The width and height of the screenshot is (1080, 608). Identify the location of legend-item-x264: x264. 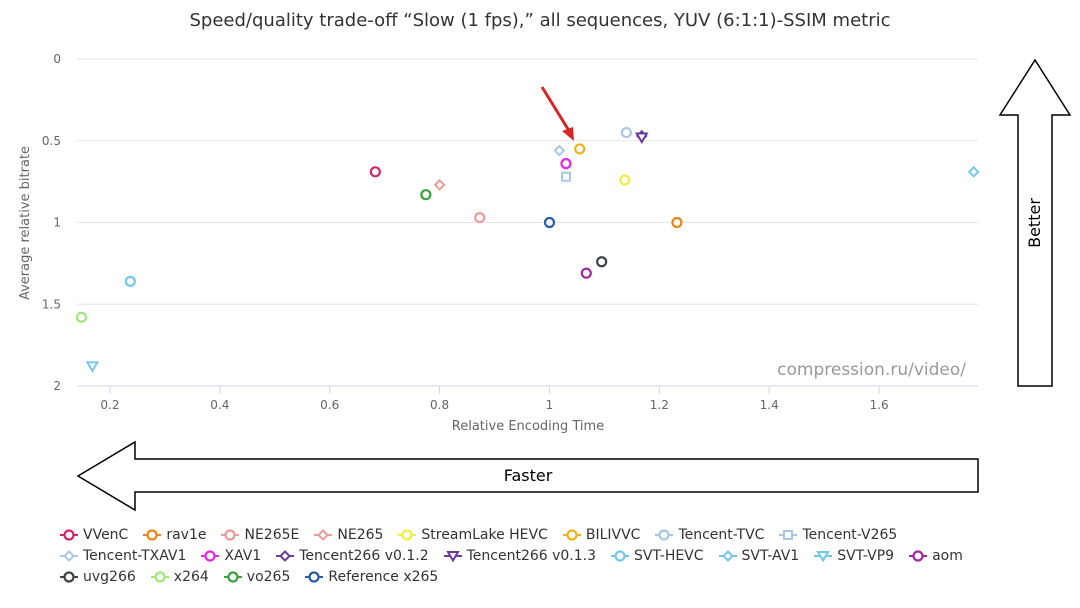
(179, 576).